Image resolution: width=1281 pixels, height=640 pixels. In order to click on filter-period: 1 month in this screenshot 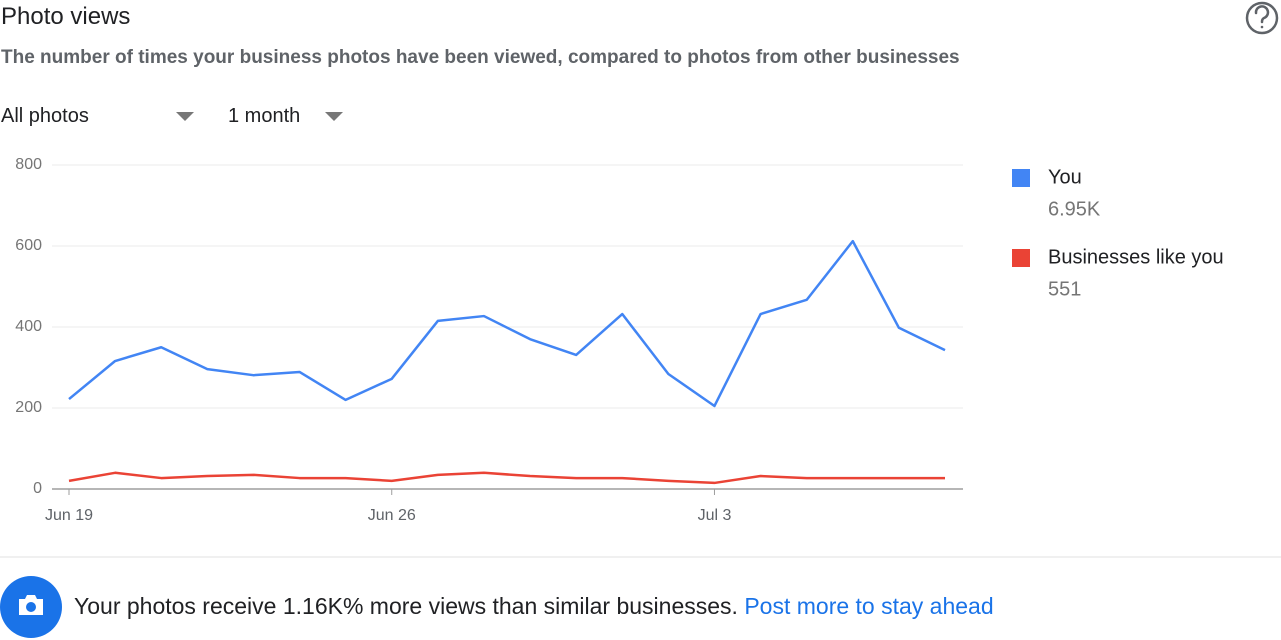, I will do `click(264, 116)`.